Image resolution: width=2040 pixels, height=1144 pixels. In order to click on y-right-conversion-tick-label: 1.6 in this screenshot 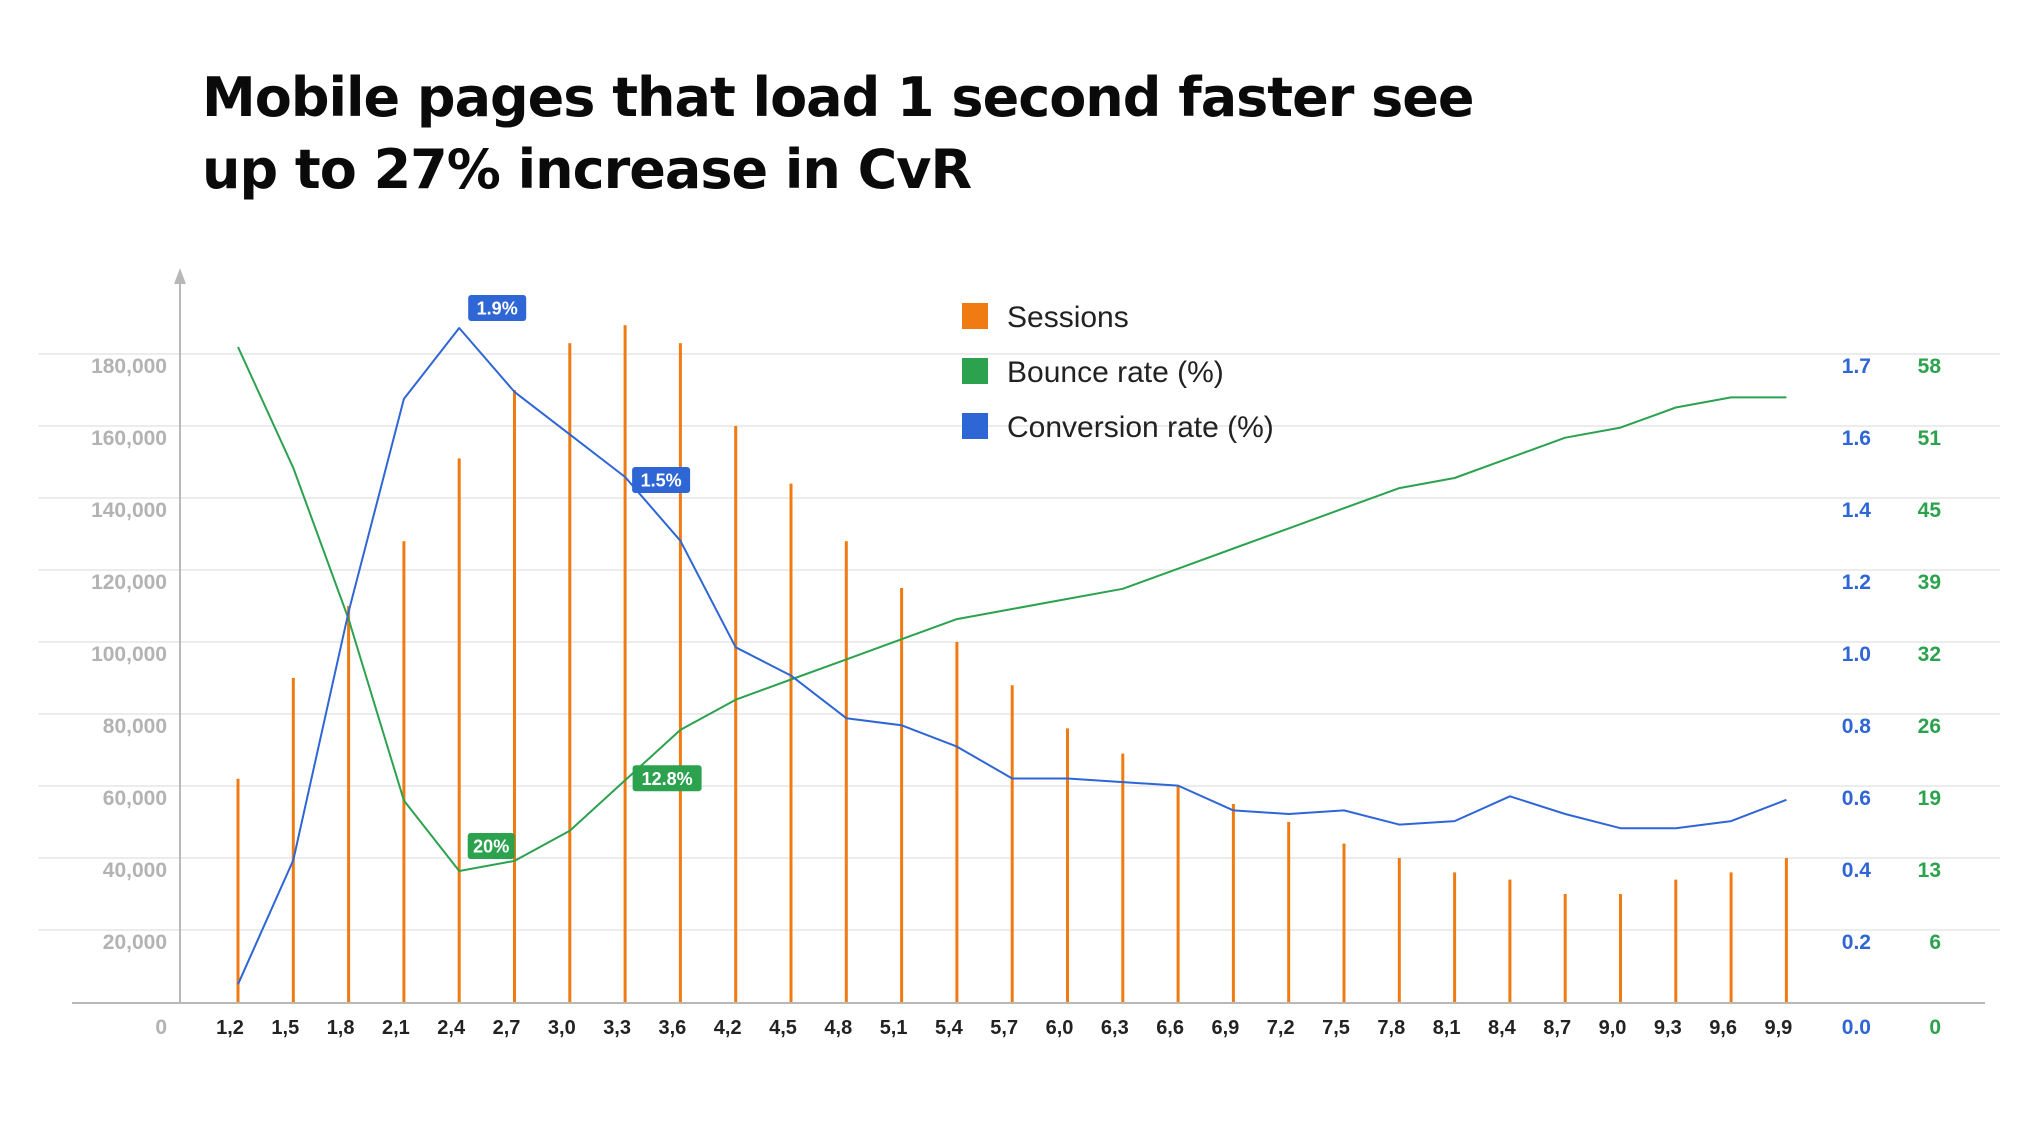, I will do `click(1856, 438)`.